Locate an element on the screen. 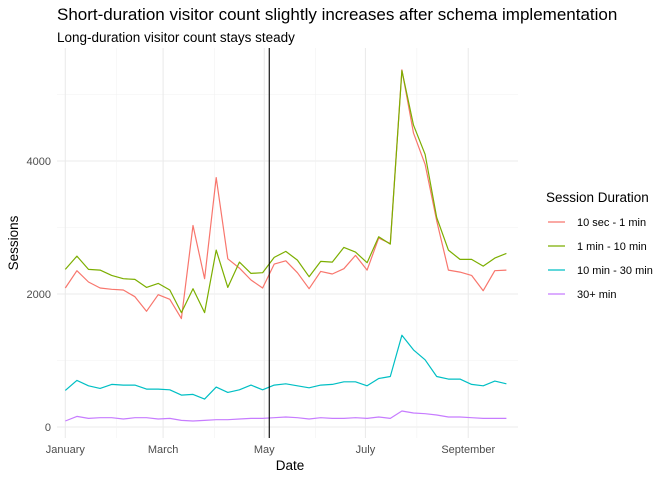  legend-label-2: 1 min - 10 min is located at coordinates (612, 247).